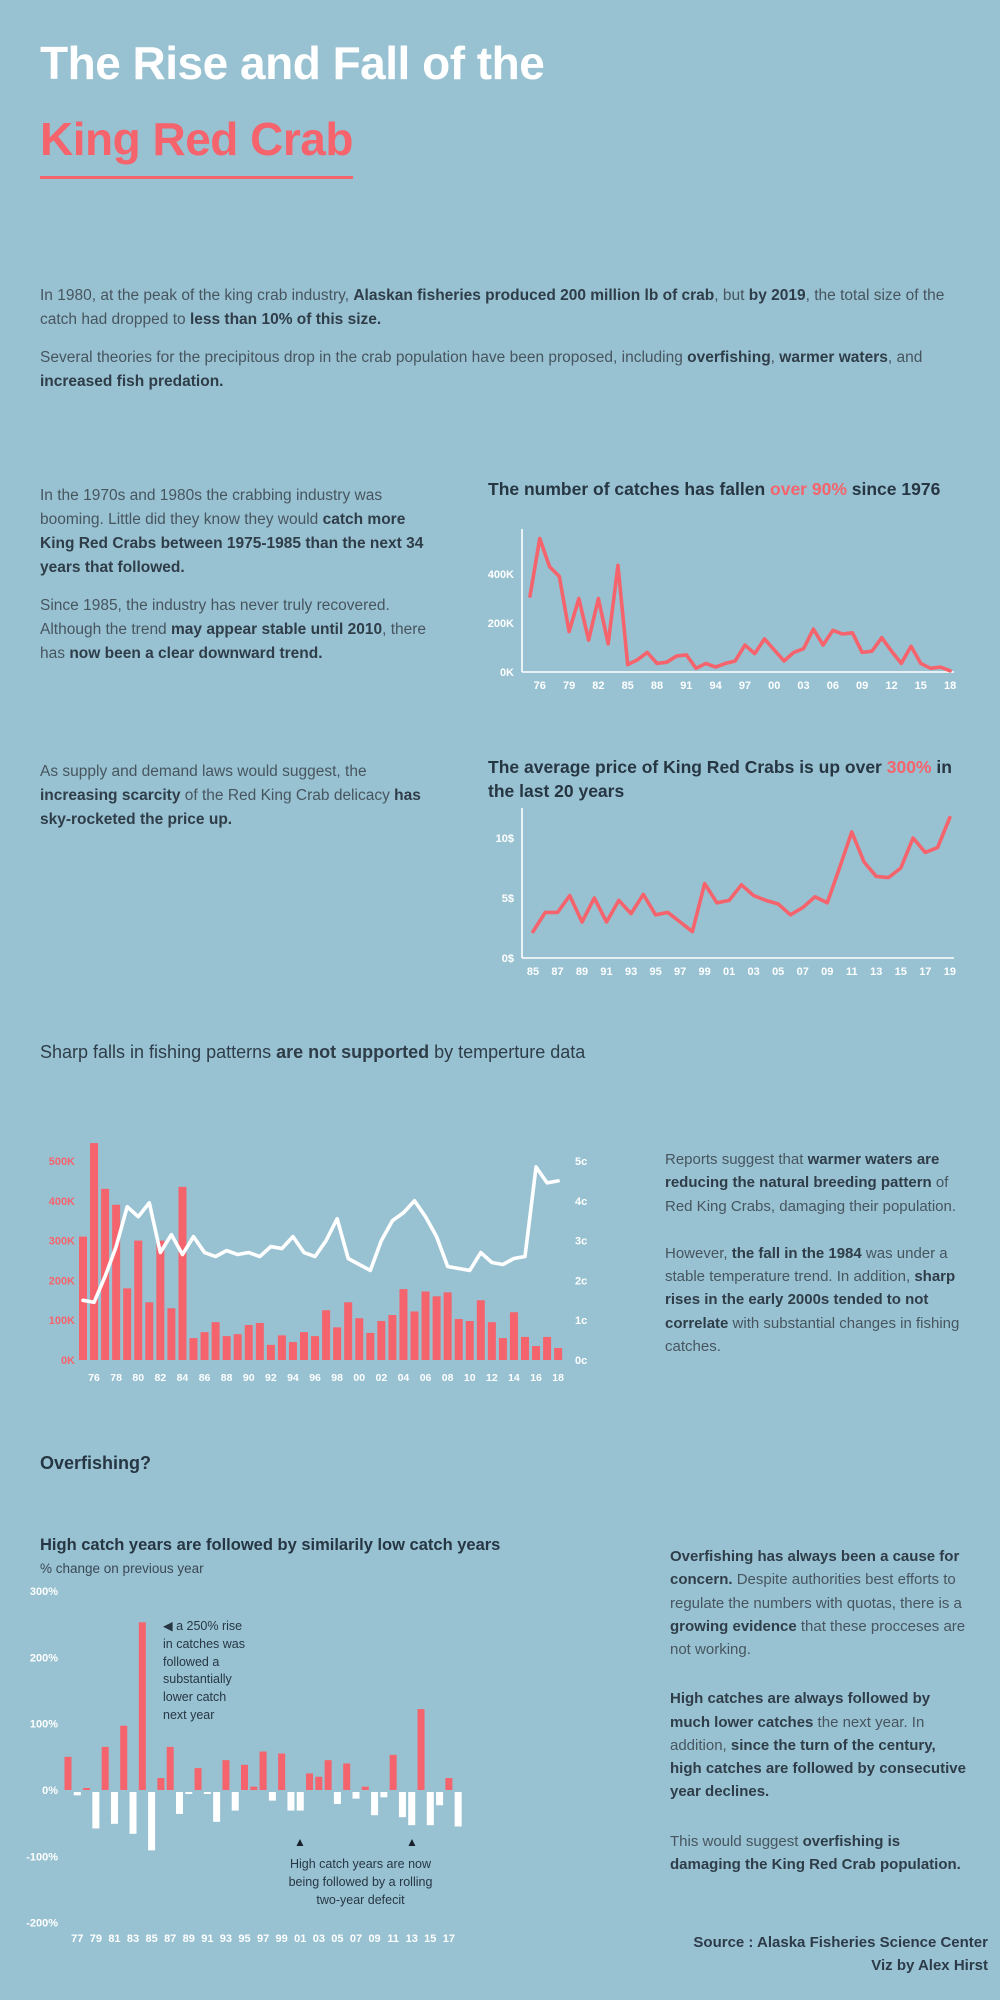 Image resolution: width=1000 pixels, height=2000 pixels. I want to click on svg-text: 92, so click(271, 1378).